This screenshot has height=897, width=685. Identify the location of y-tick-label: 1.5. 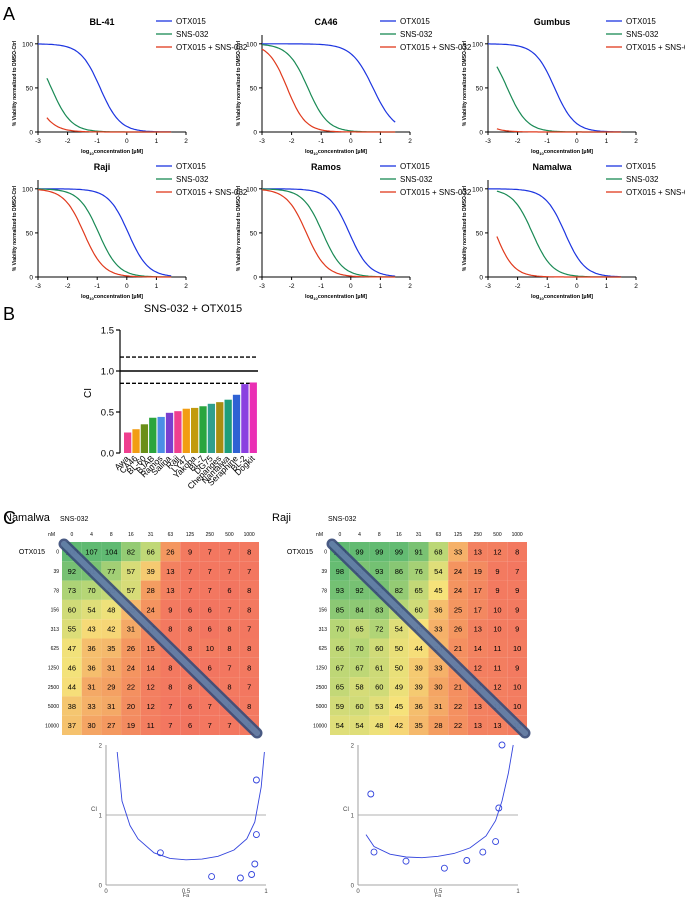
(107, 331).